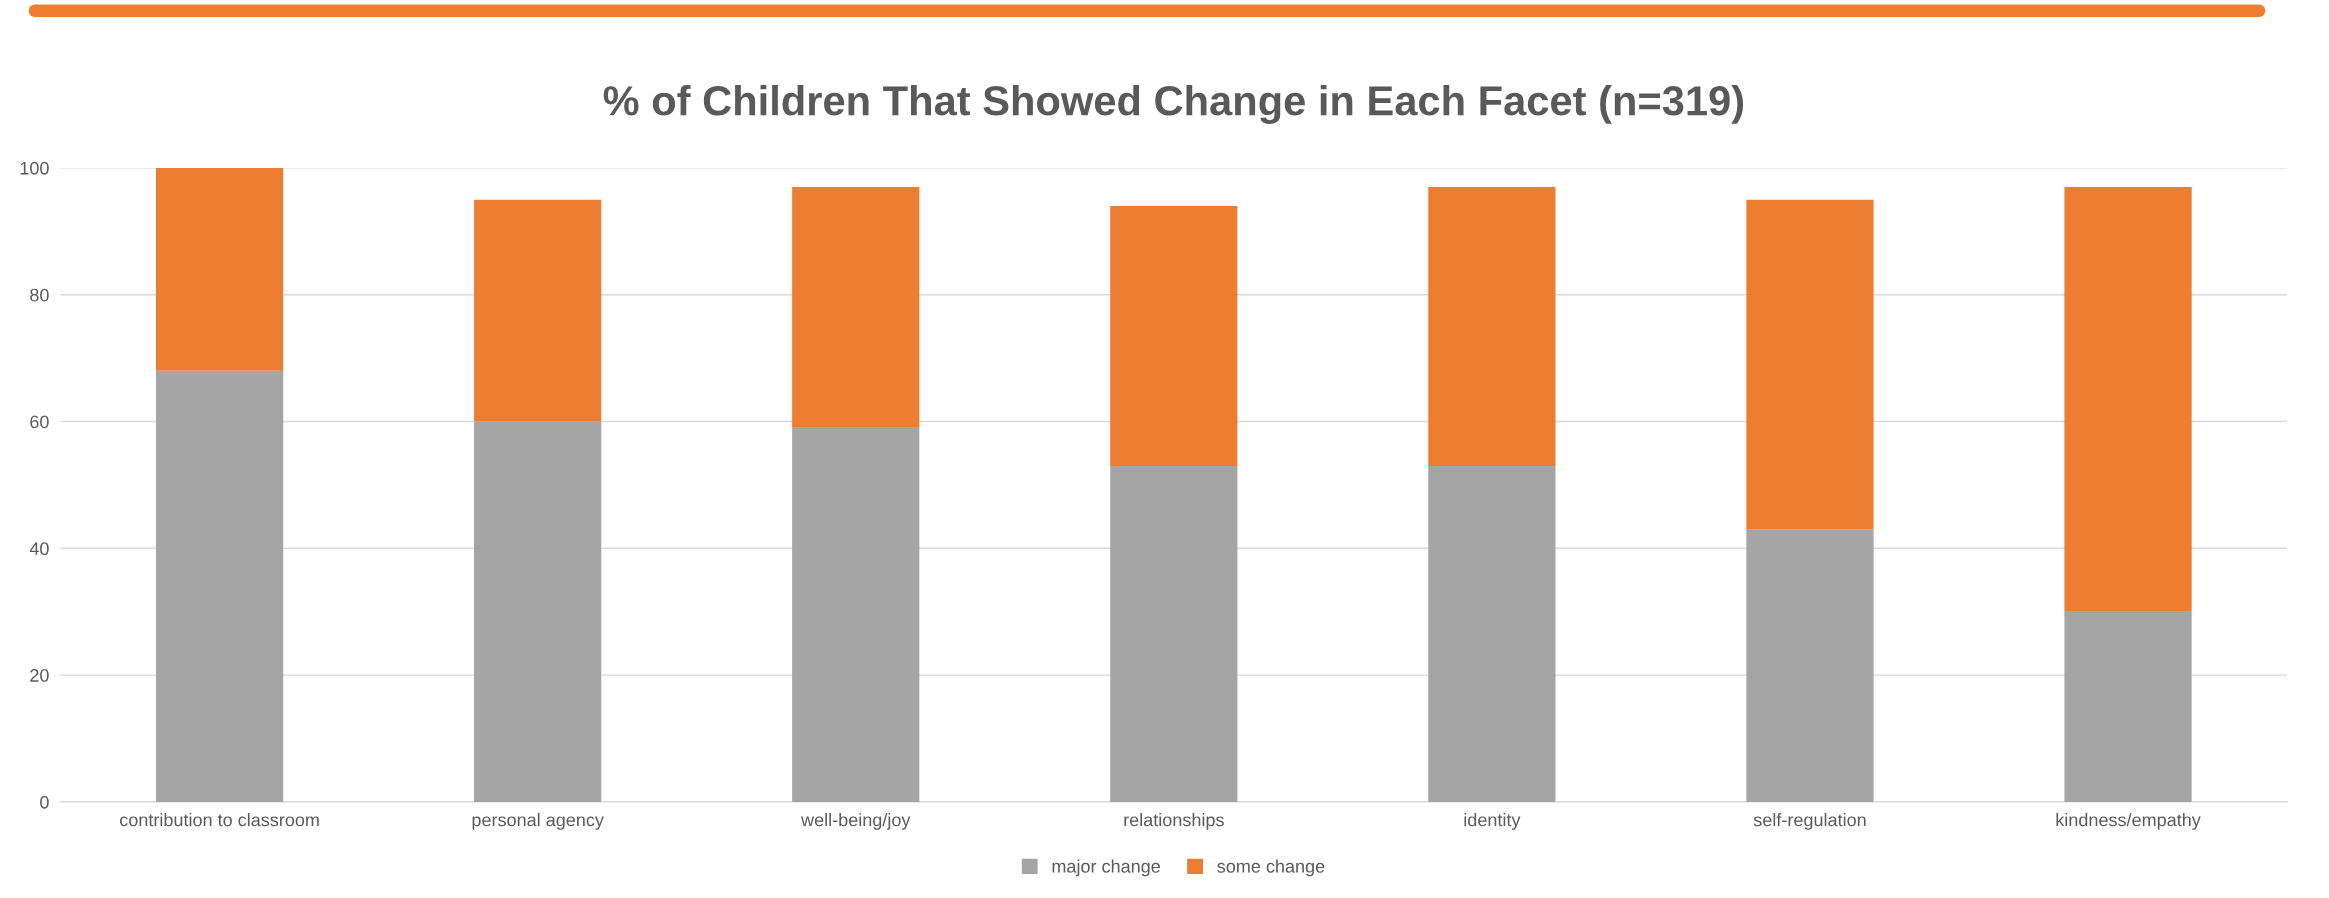 This screenshot has height=898, width=2329. I want to click on y-tick-label: 40, so click(39, 549).